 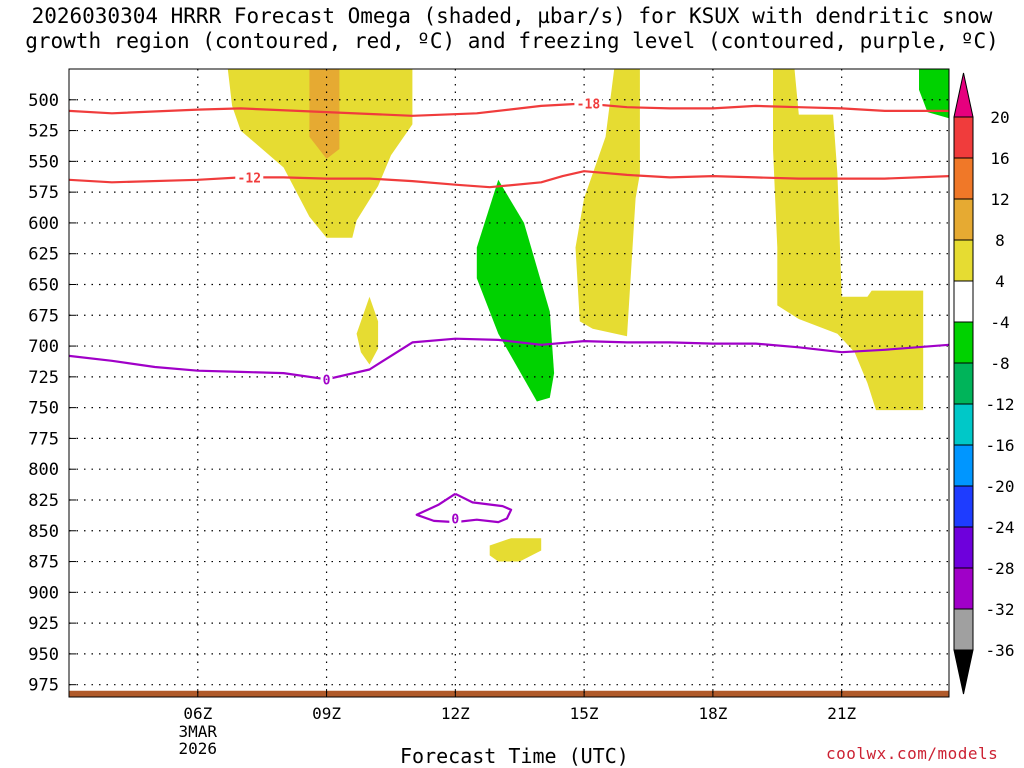 I want to click on y-tick-label-800: 800, so click(x=43, y=470).